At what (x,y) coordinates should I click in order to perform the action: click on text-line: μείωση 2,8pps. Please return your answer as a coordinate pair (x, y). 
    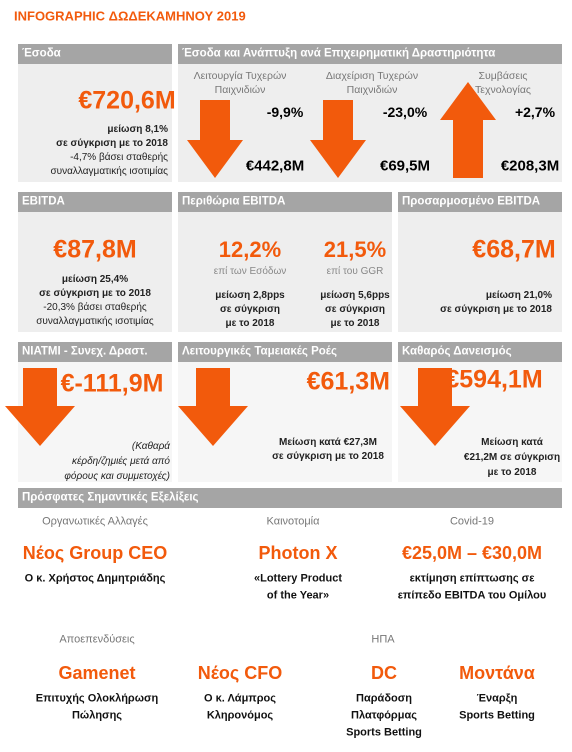
    Looking at the image, I should click on (250, 295).